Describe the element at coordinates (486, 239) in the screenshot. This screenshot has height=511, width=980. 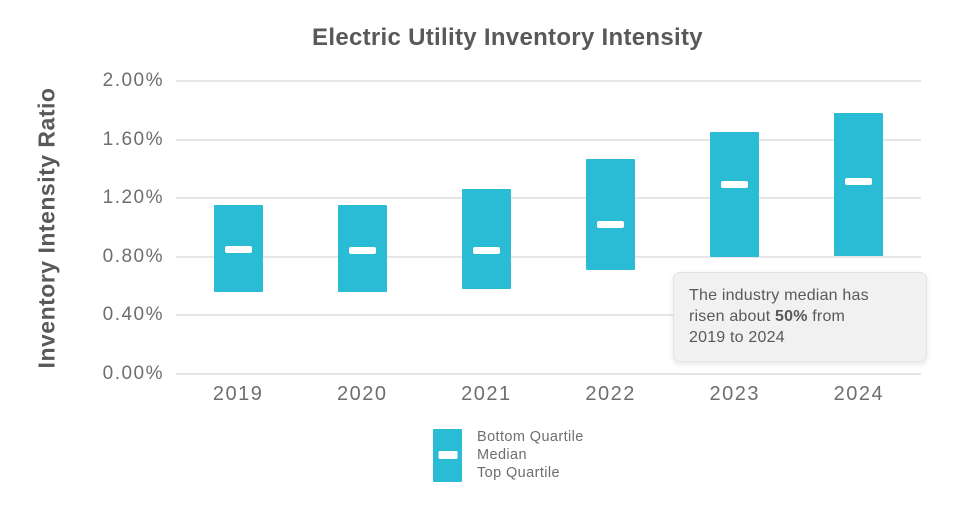
I see `quartile-range-bar-2021` at that location.